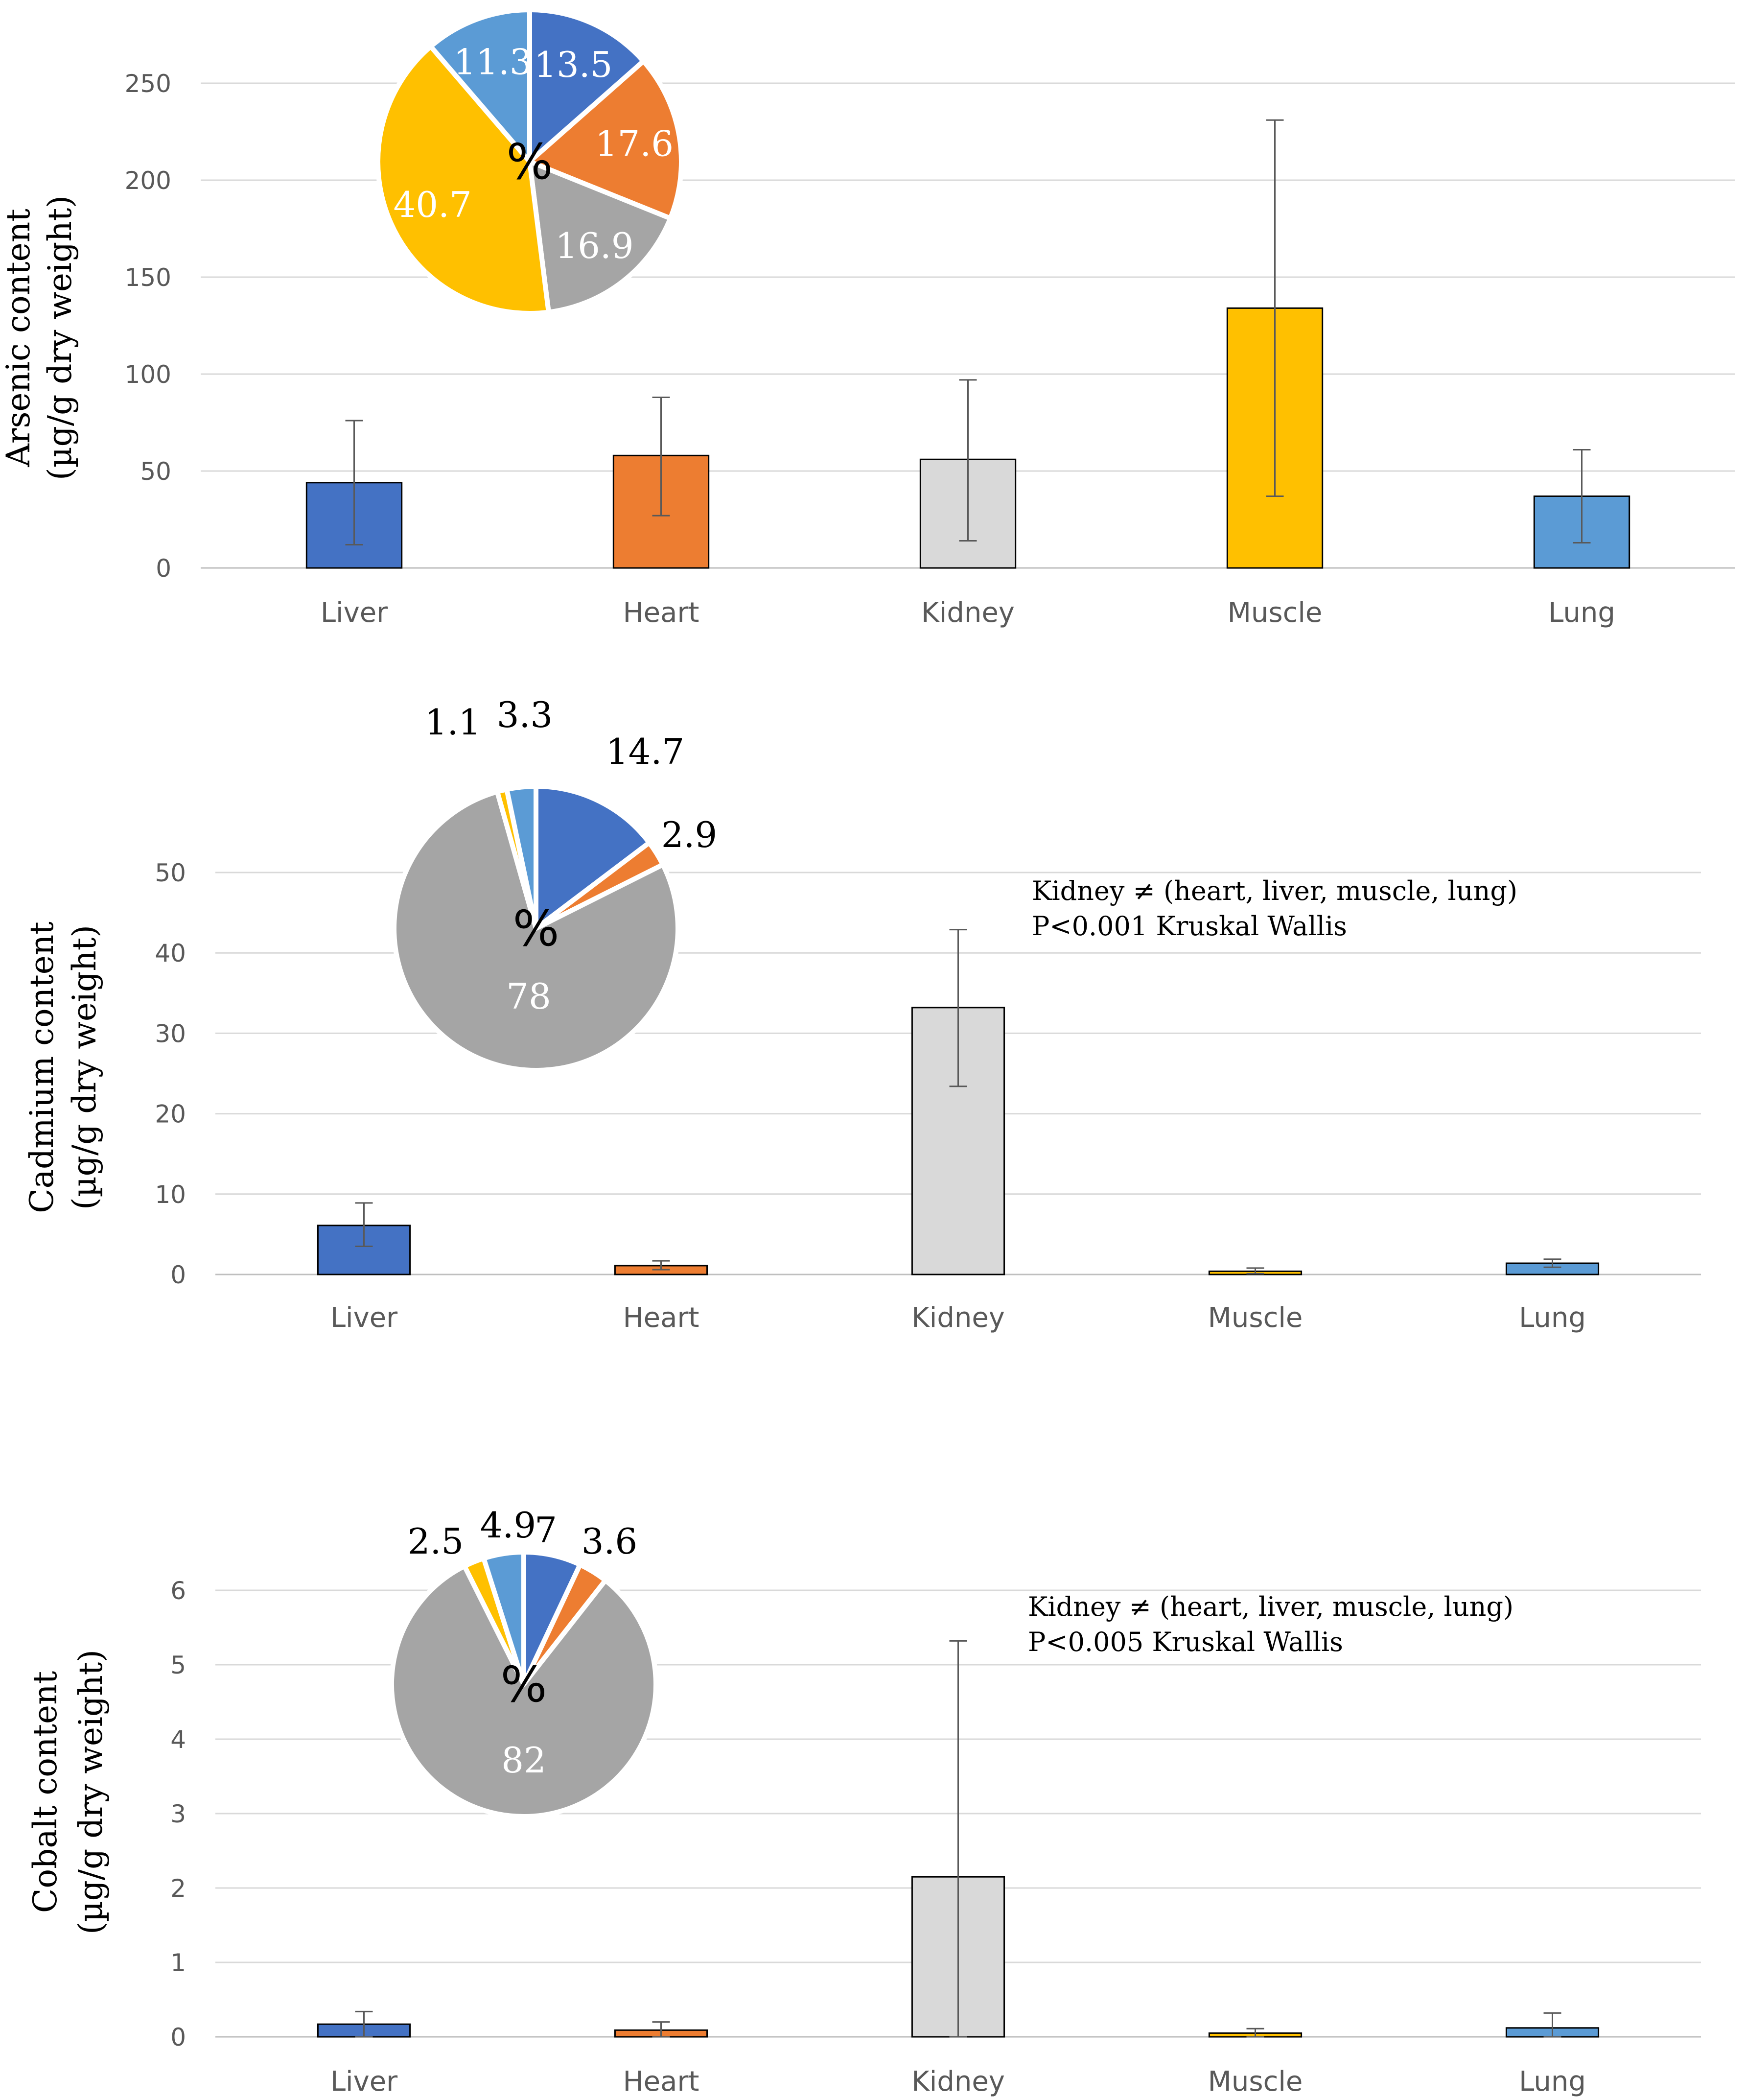 This screenshot has height=2100, width=1746. Describe the element at coordinates (610, 1541) in the screenshot. I see `pie-slice-label: 3.6` at that location.